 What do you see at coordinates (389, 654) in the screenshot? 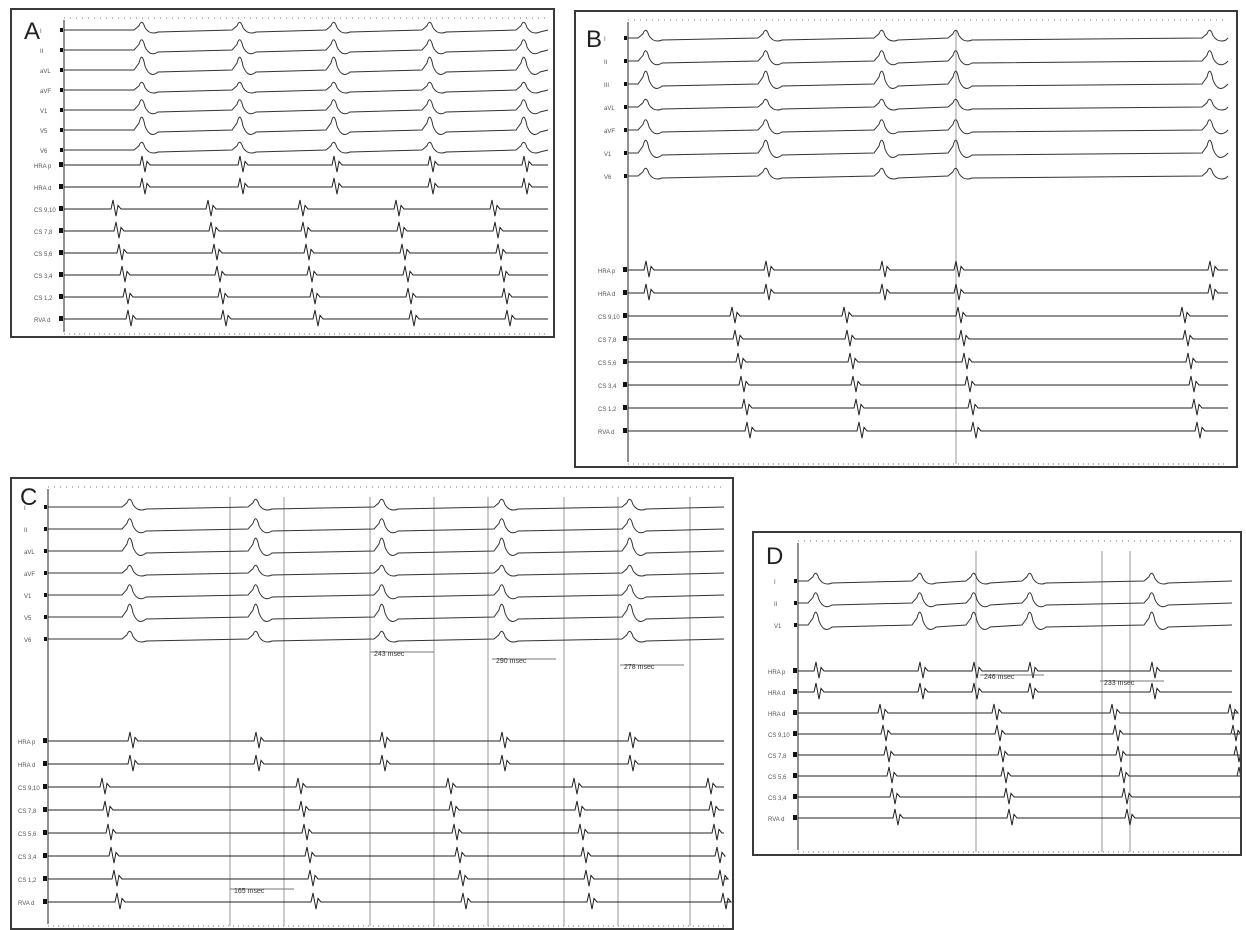
I see `interval-annotation: 243 msec` at bounding box center [389, 654].